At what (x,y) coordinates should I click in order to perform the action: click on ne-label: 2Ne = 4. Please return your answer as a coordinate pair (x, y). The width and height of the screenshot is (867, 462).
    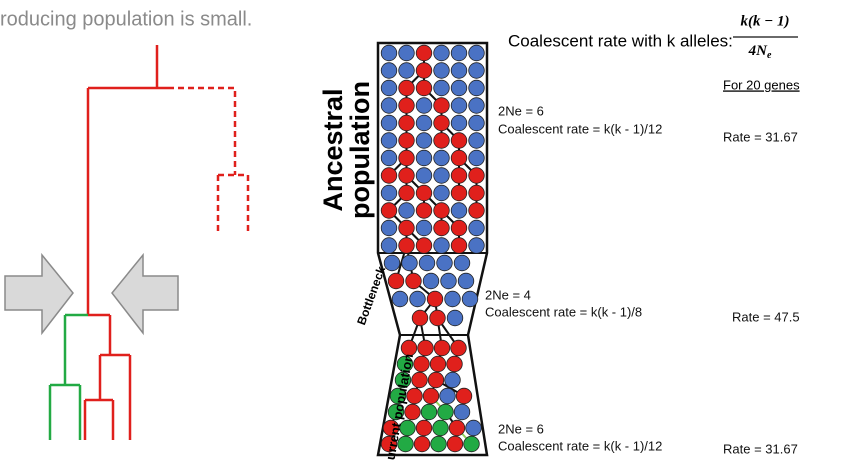
    Looking at the image, I should click on (508, 294).